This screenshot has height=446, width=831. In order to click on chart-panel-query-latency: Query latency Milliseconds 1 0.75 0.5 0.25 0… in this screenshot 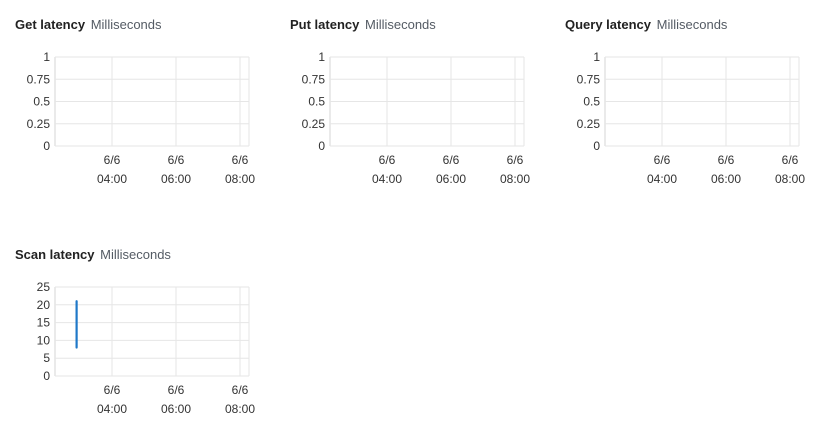, I will do `click(690, 109)`.